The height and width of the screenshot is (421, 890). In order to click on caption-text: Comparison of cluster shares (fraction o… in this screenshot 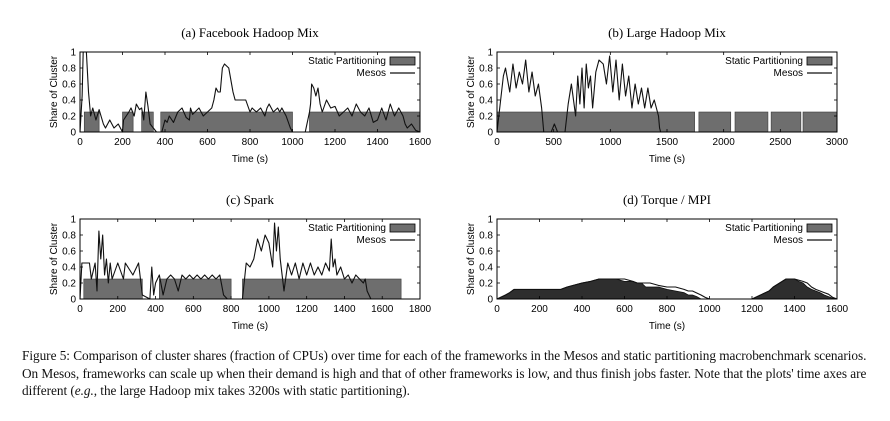, I will do `click(444, 373)`.